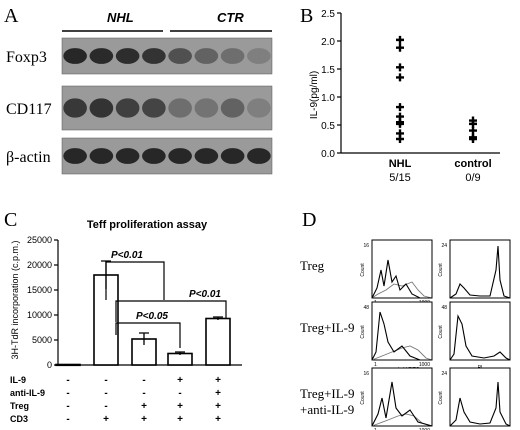 This screenshot has height=430, width=520. I want to click on condition-mark-2-1: -, so click(105, 406).